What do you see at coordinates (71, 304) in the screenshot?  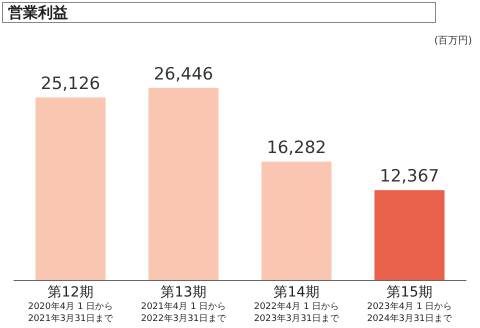 I see `x-tick-label: 第12期 2020年4月 1 日から 2021年3月31日まで` at bounding box center [71, 304].